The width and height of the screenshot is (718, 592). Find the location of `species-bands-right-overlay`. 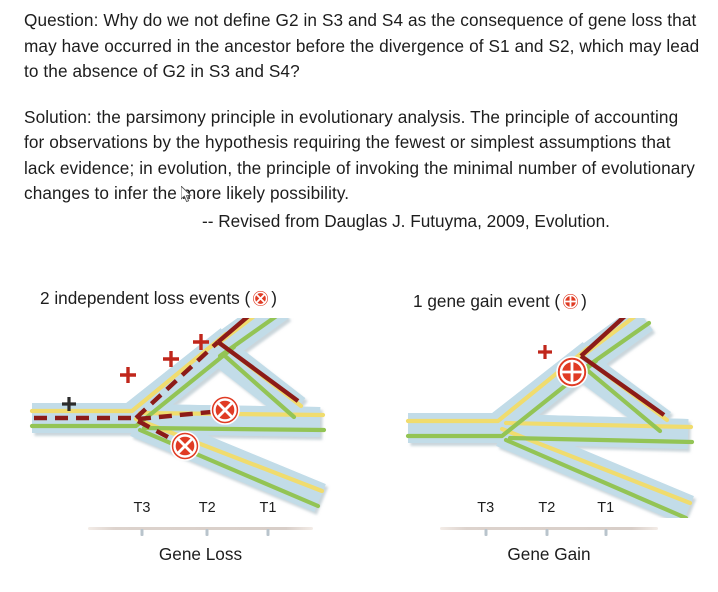

species-bands-right-overlay is located at coordinates (551, 418).